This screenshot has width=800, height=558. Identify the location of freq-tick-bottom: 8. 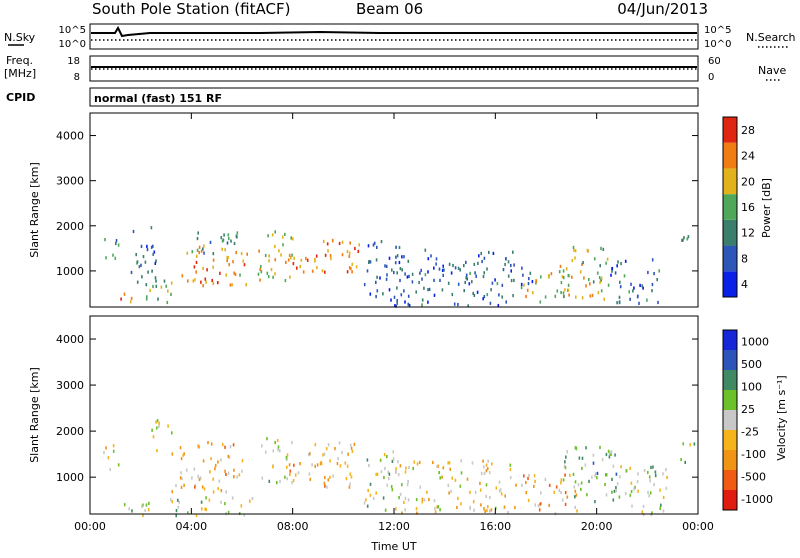
(77, 77).